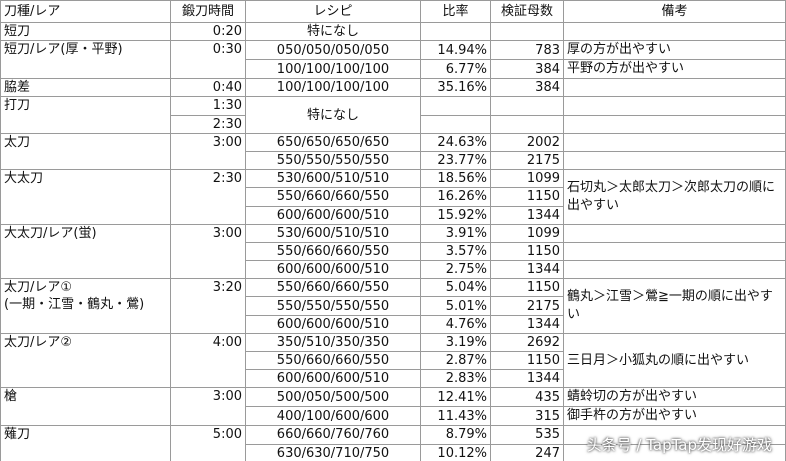 Image resolution: width=786 pixels, height=461 pixels. What do you see at coordinates (333, 179) in the screenshot?
I see `recipe-cell: 530/600/510/510` at bounding box center [333, 179].